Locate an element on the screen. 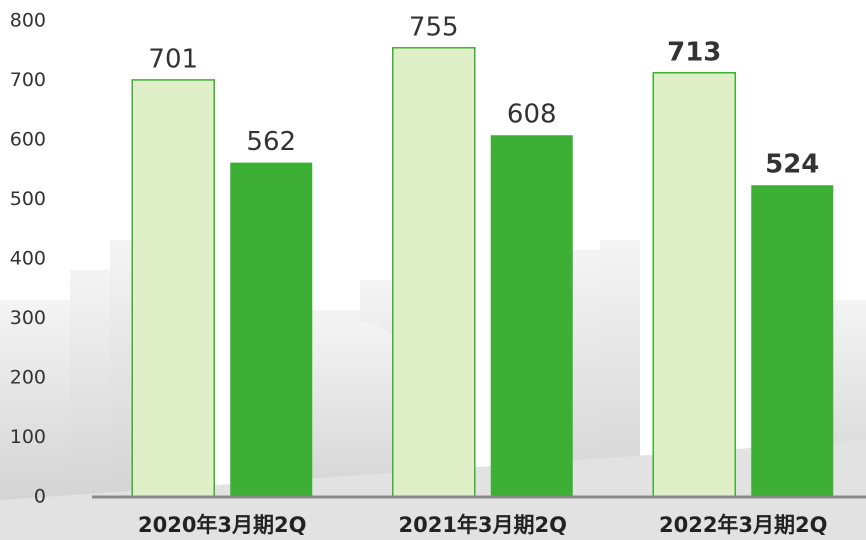 This screenshot has height=540, width=866. y-tick-label: 100 is located at coordinates (28, 437).